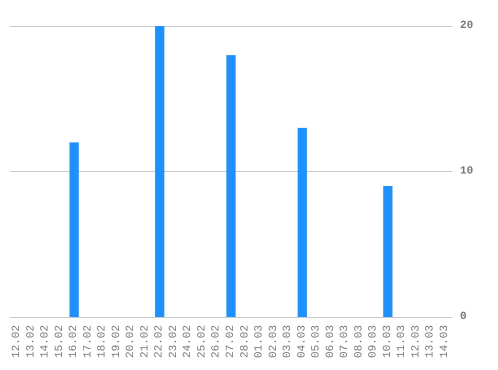  Describe the element at coordinates (131, 341) in the screenshot. I see `x-tick-label: 20.02` at that location.